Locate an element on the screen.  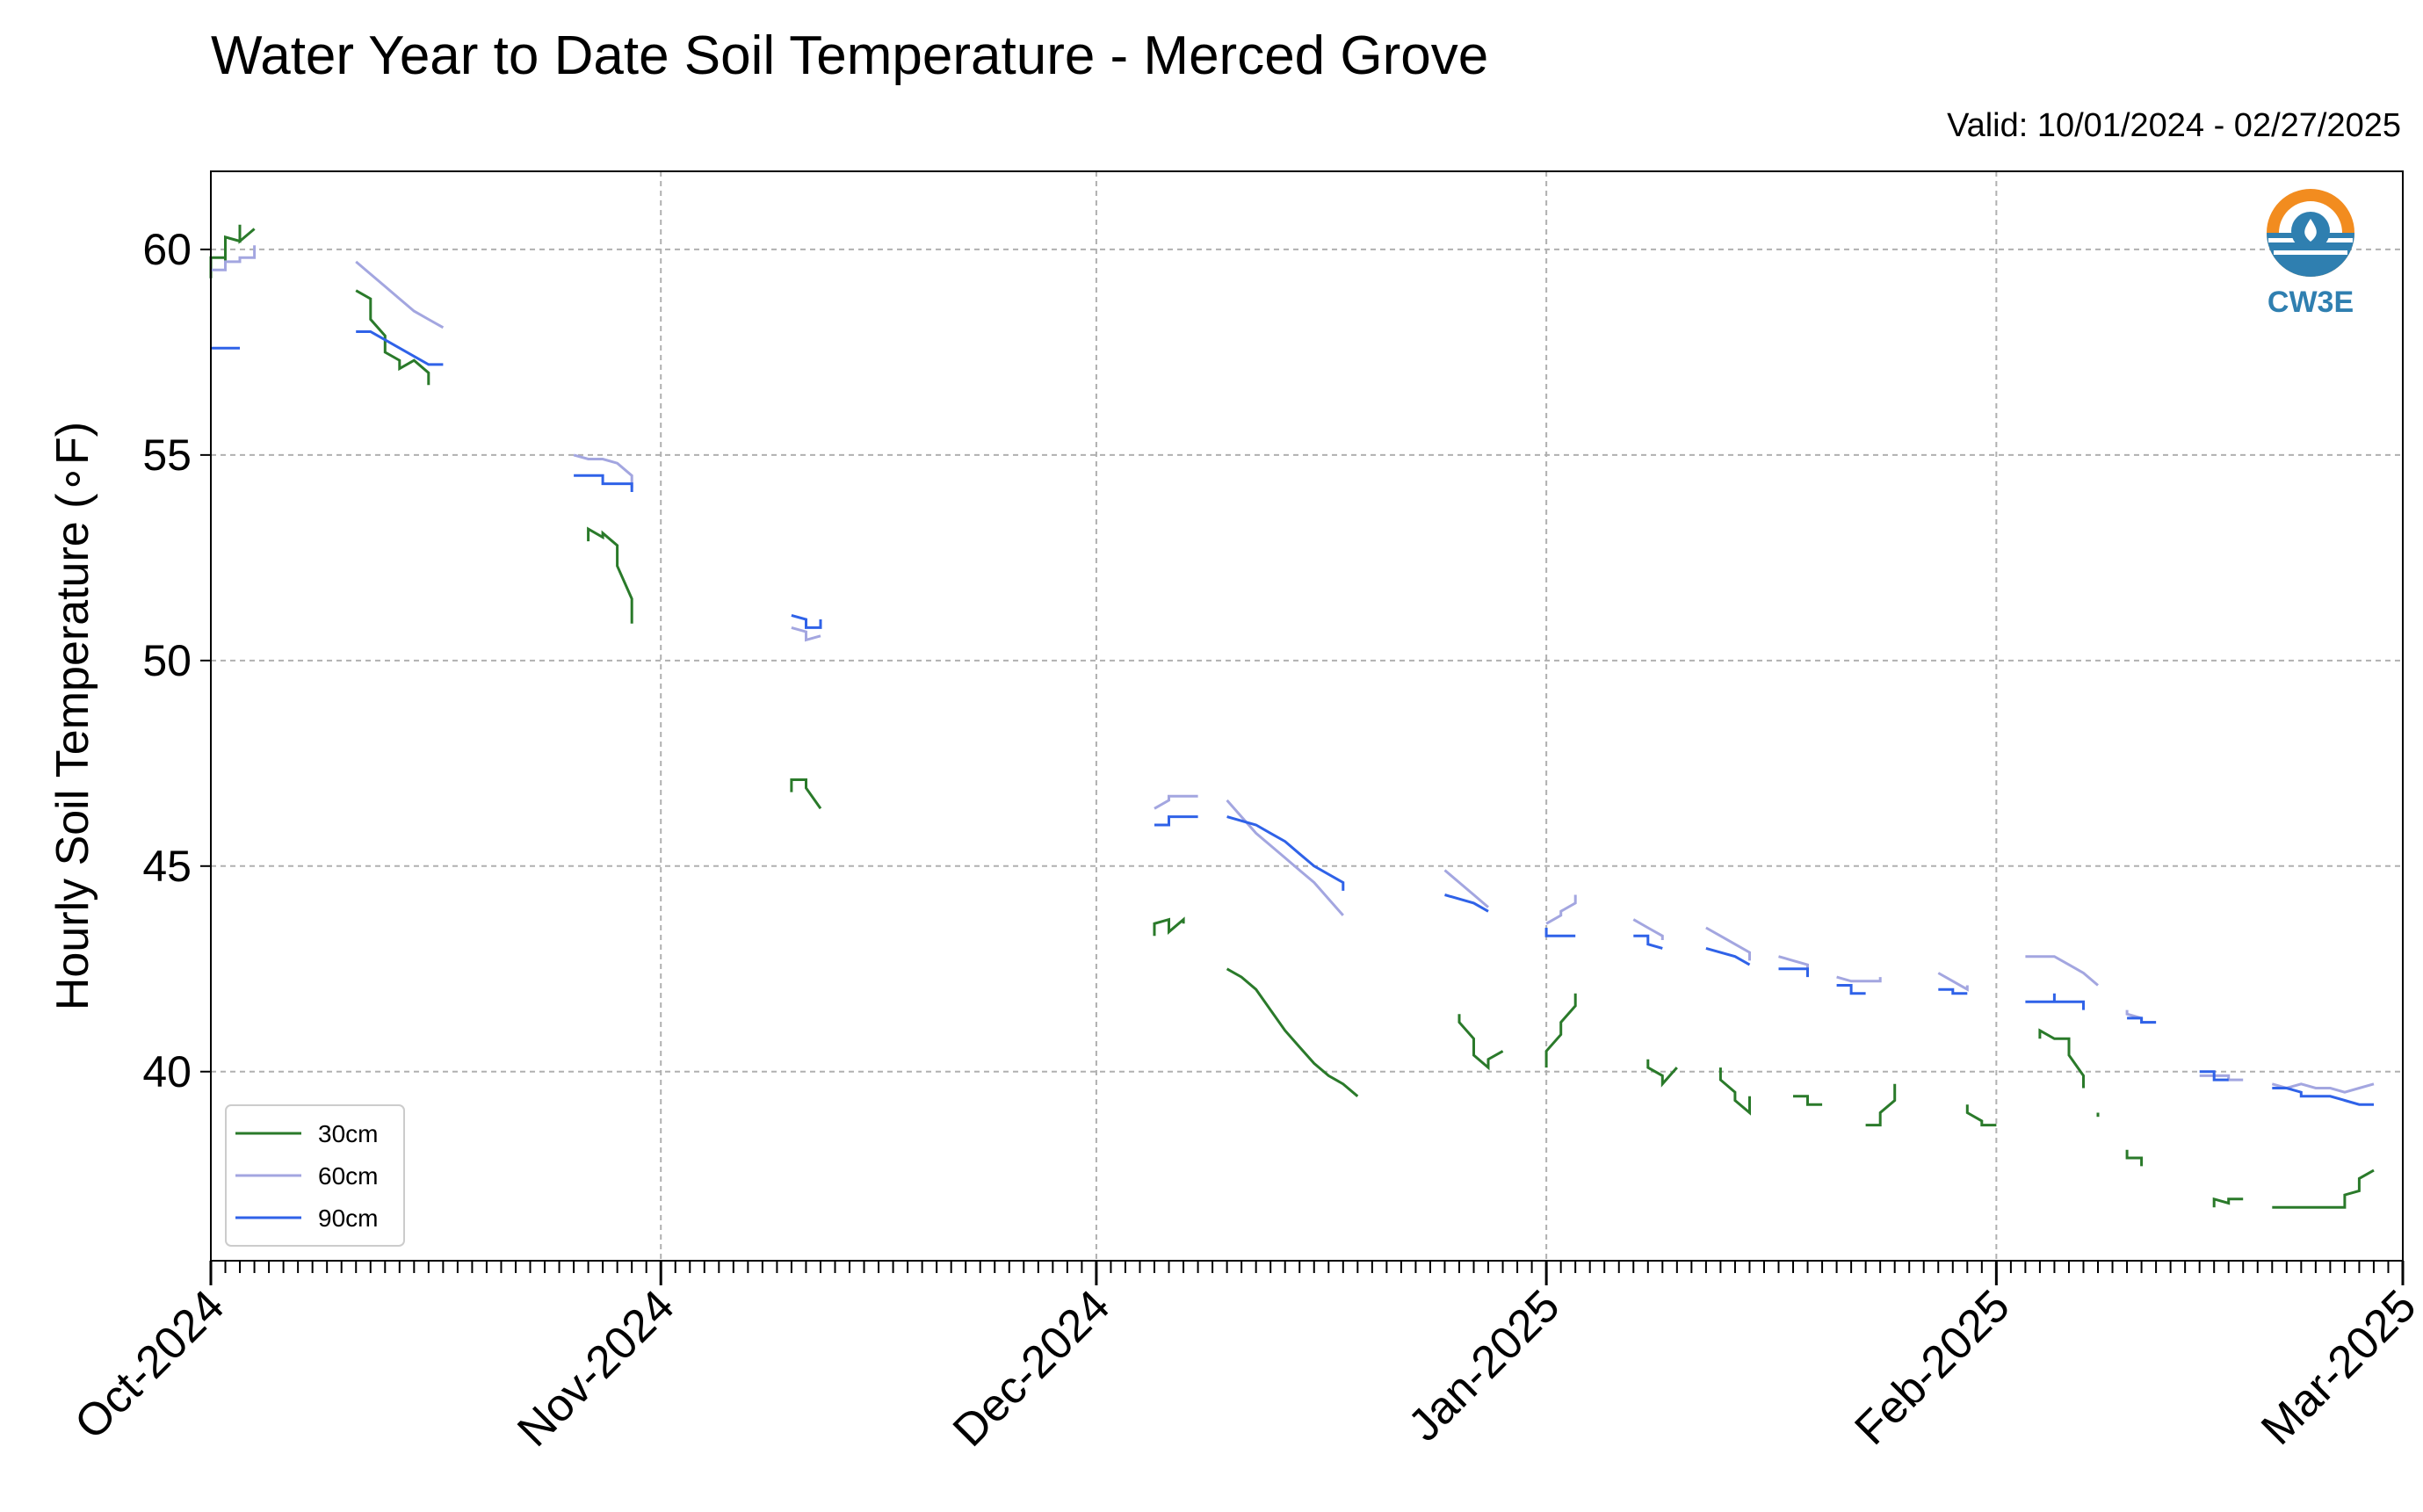
legend-label-30cm: 30cm is located at coordinates (348, 1133).